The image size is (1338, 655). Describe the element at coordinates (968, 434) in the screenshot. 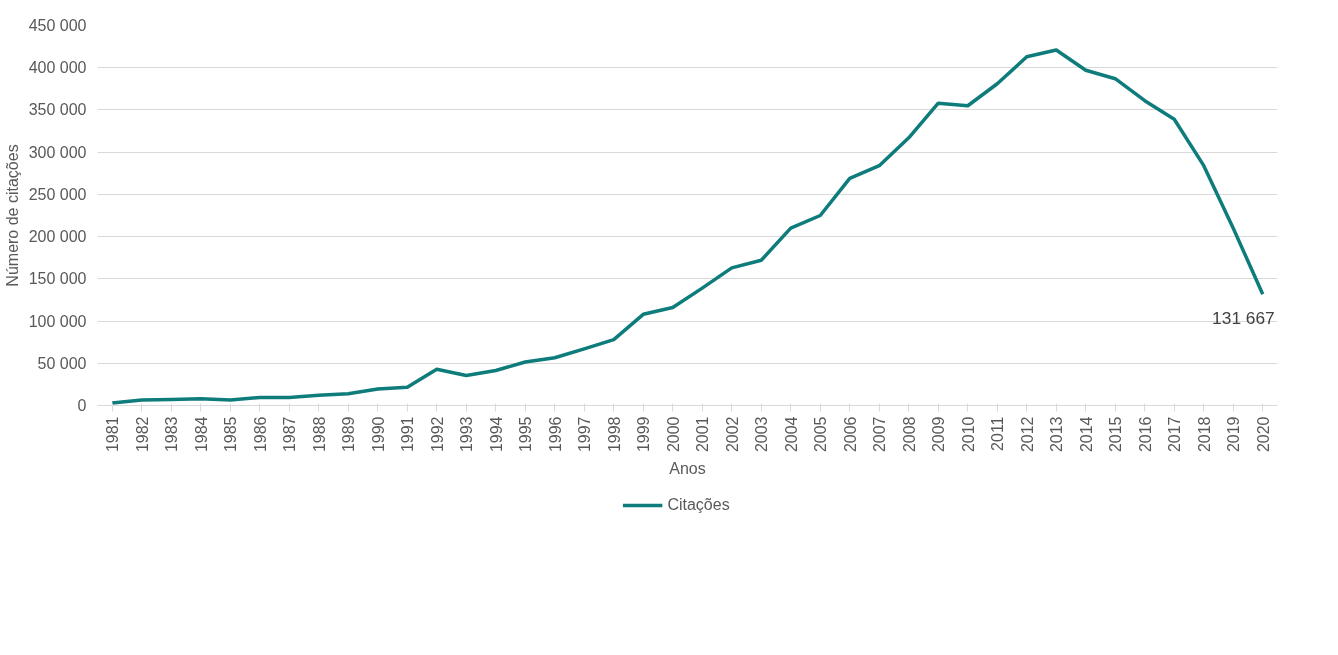

I see `x-tick-label: 2010` at that location.